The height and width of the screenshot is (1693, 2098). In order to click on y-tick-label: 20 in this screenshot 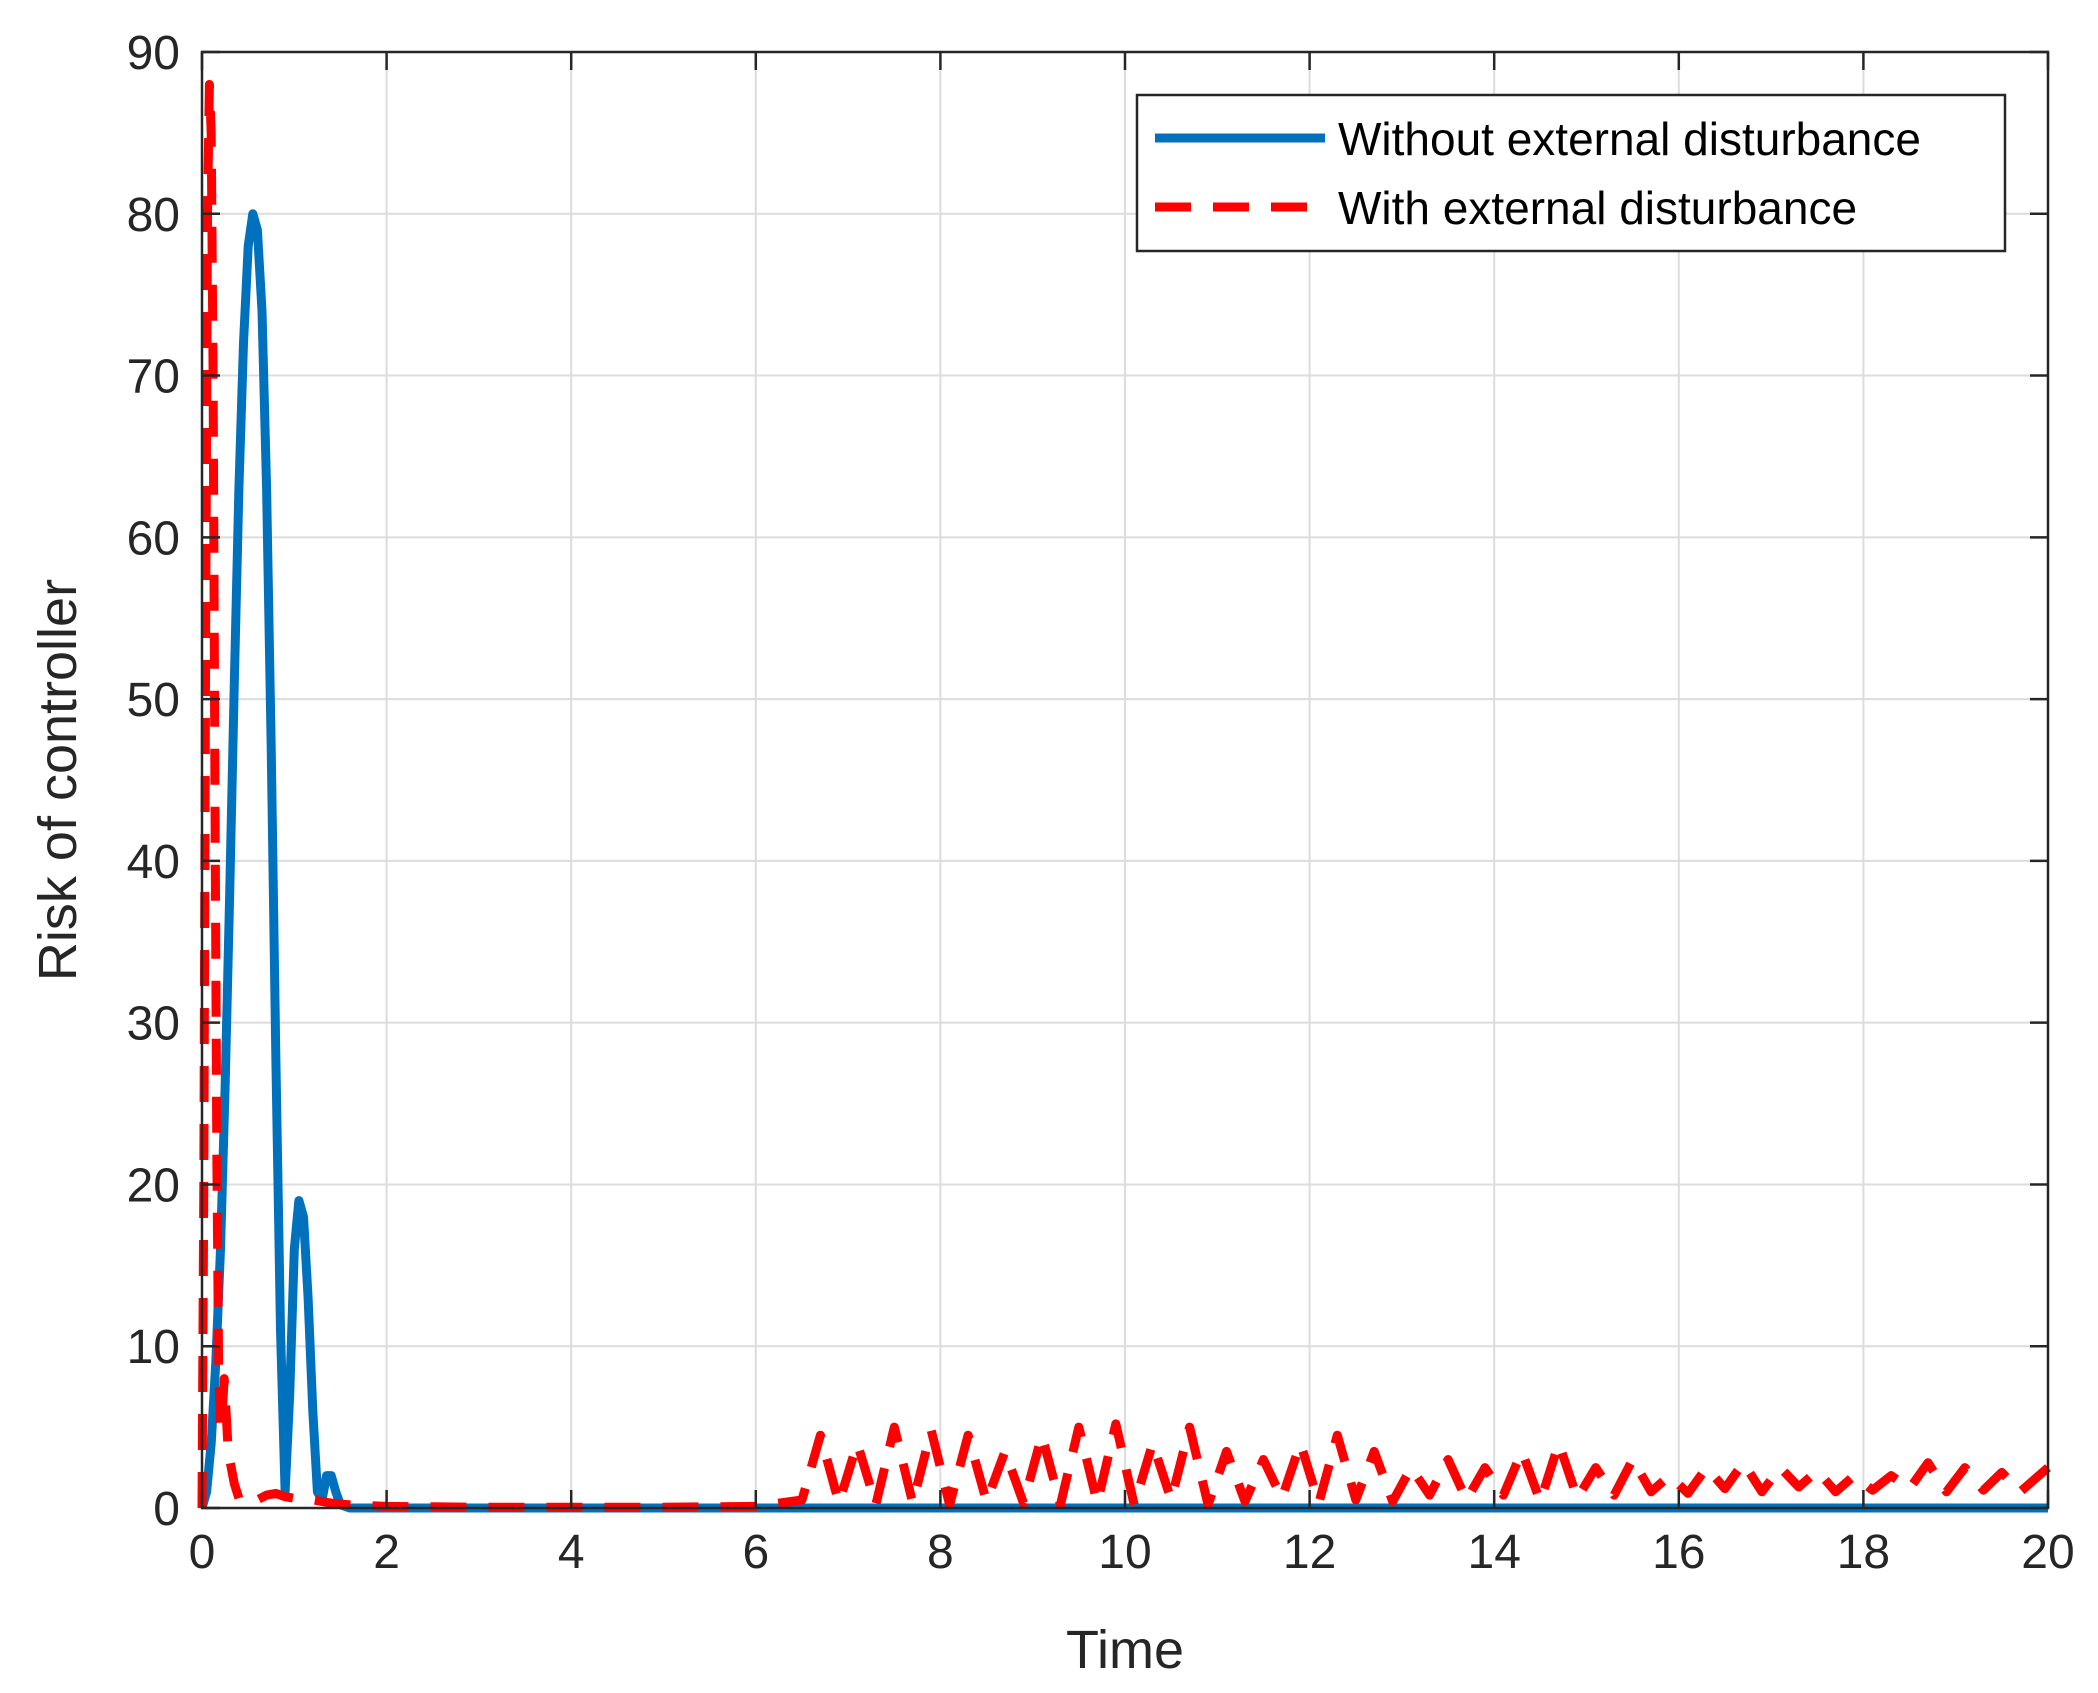, I will do `click(153, 1185)`.